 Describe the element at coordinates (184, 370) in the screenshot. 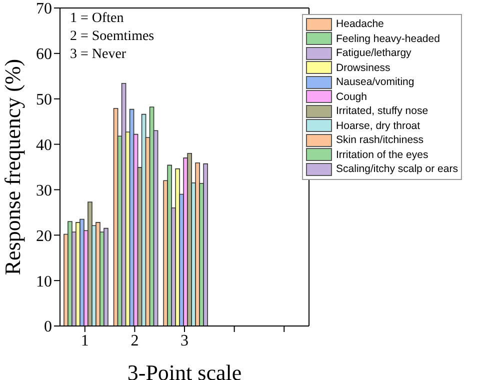

I see `x-axis-title: 3-Point scale` at that location.